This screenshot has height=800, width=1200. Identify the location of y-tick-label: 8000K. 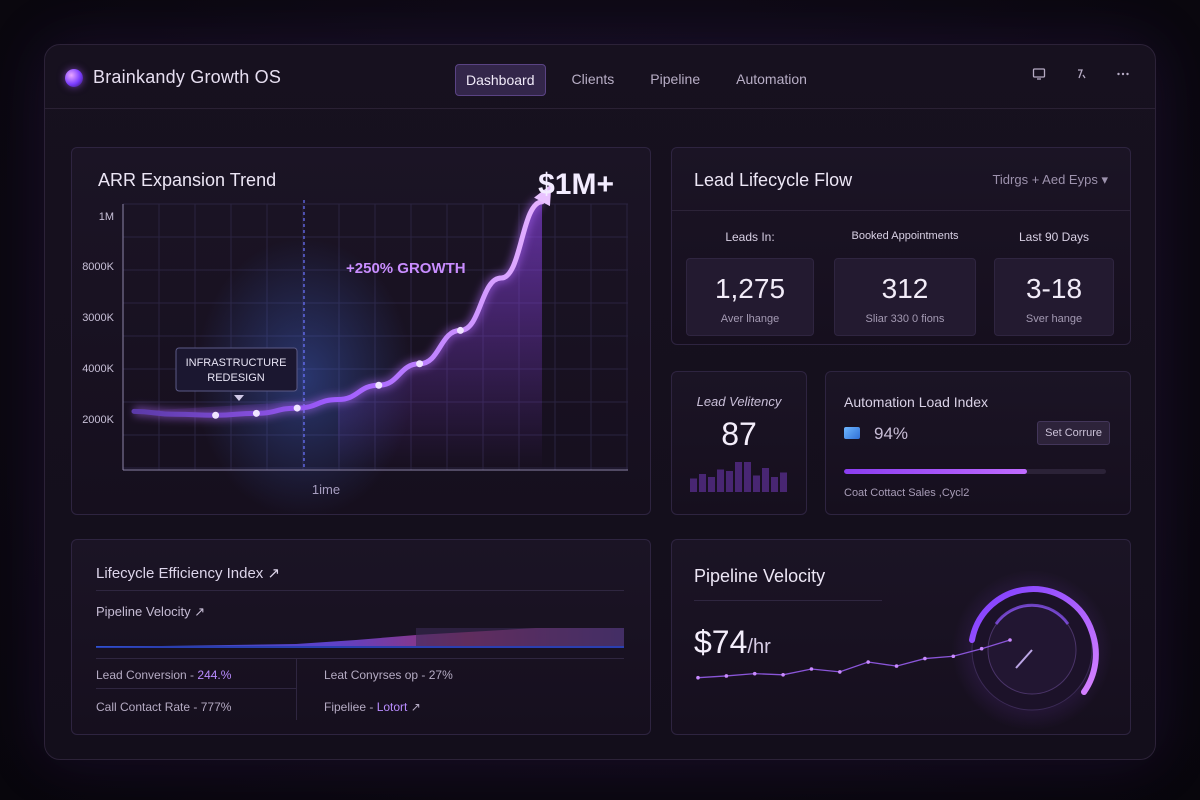
(98, 267).